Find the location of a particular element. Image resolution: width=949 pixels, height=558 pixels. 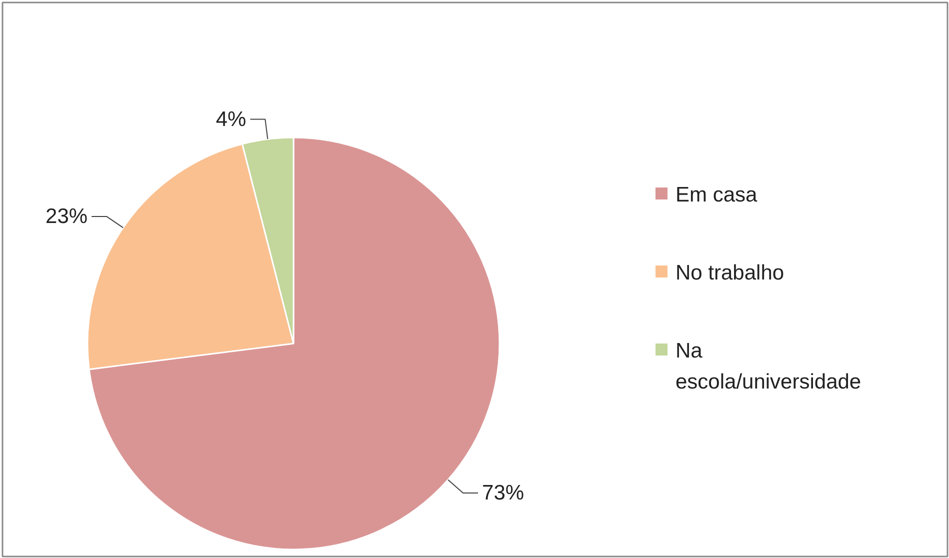

legend-label: No trabalho is located at coordinates (730, 273).